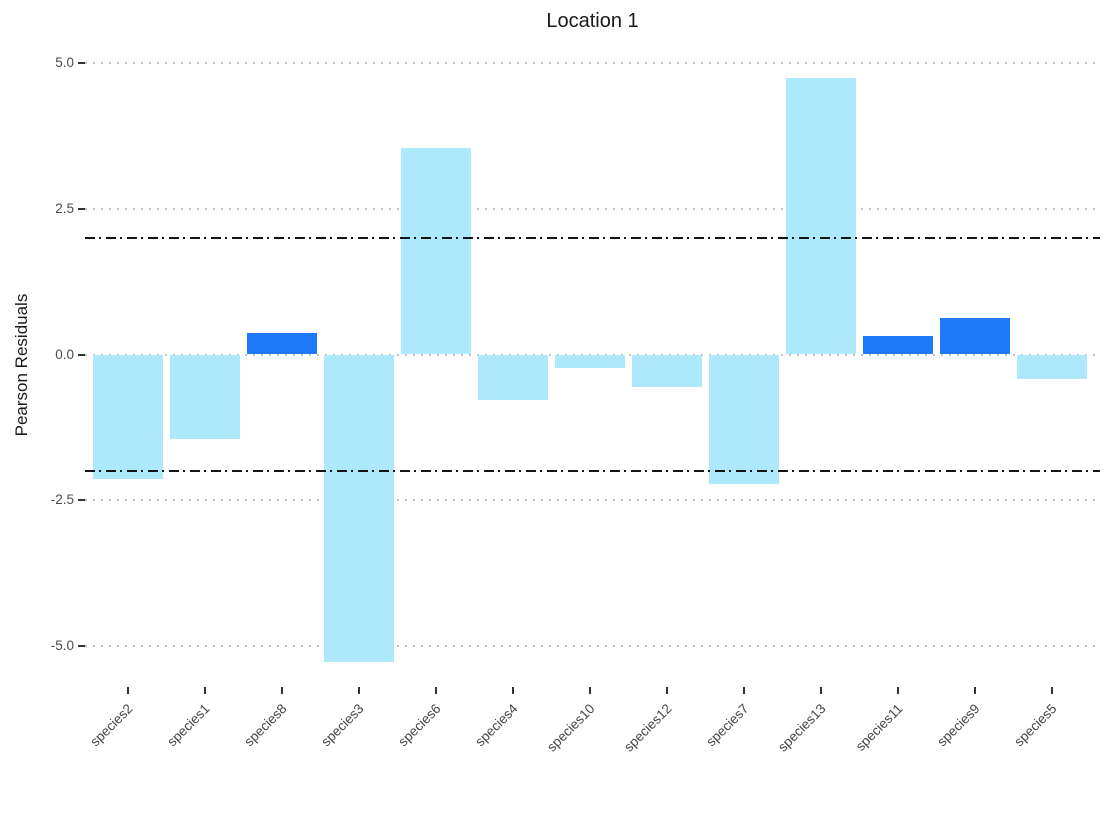 The width and height of the screenshot is (1110, 813). What do you see at coordinates (898, 345) in the screenshot?
I see `bar-species11` at bounding box center [898, 345].